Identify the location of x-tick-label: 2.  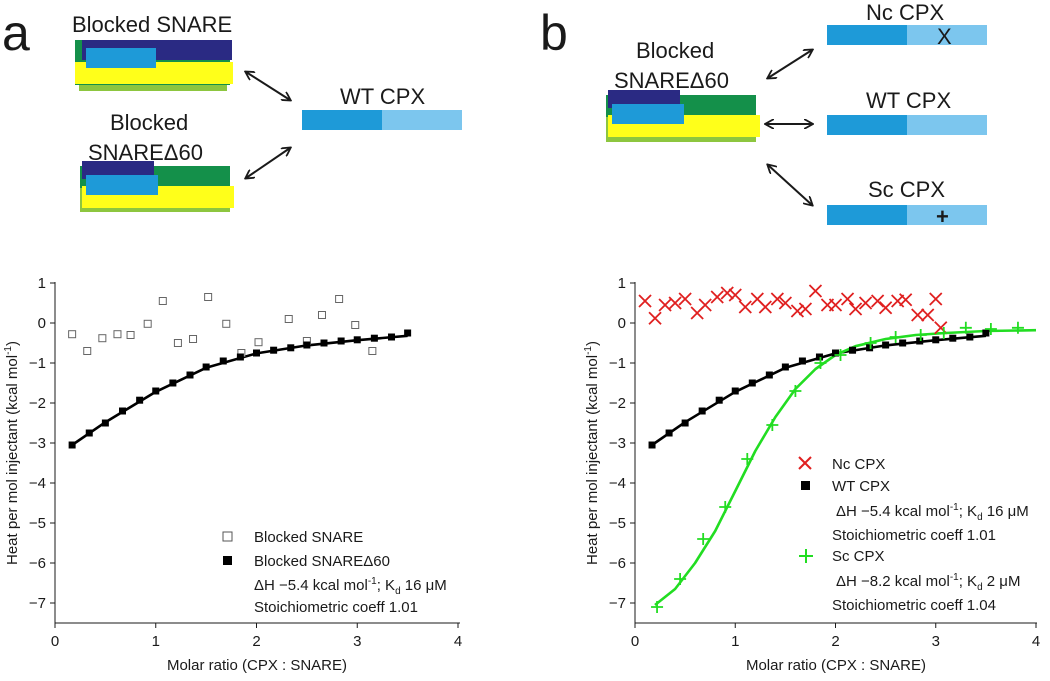
(835, 641).